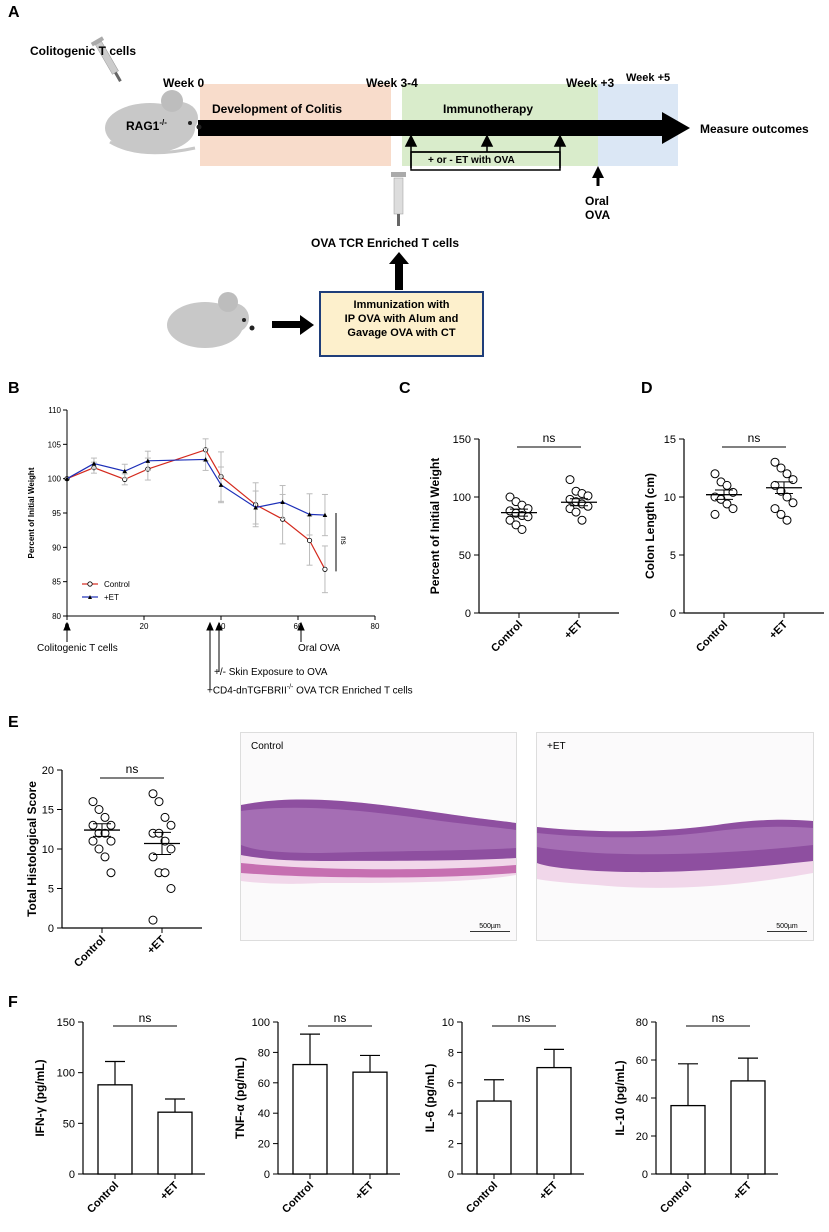  I want to click on week-3-4-label: Week 3-4, so click(392, 83).